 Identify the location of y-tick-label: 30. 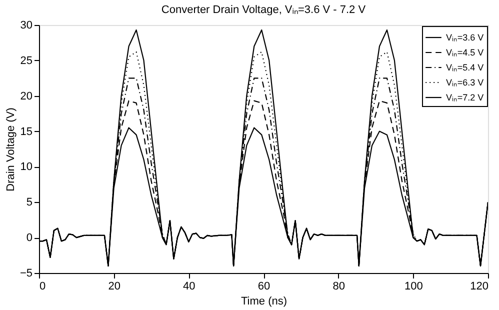
(26, 26).